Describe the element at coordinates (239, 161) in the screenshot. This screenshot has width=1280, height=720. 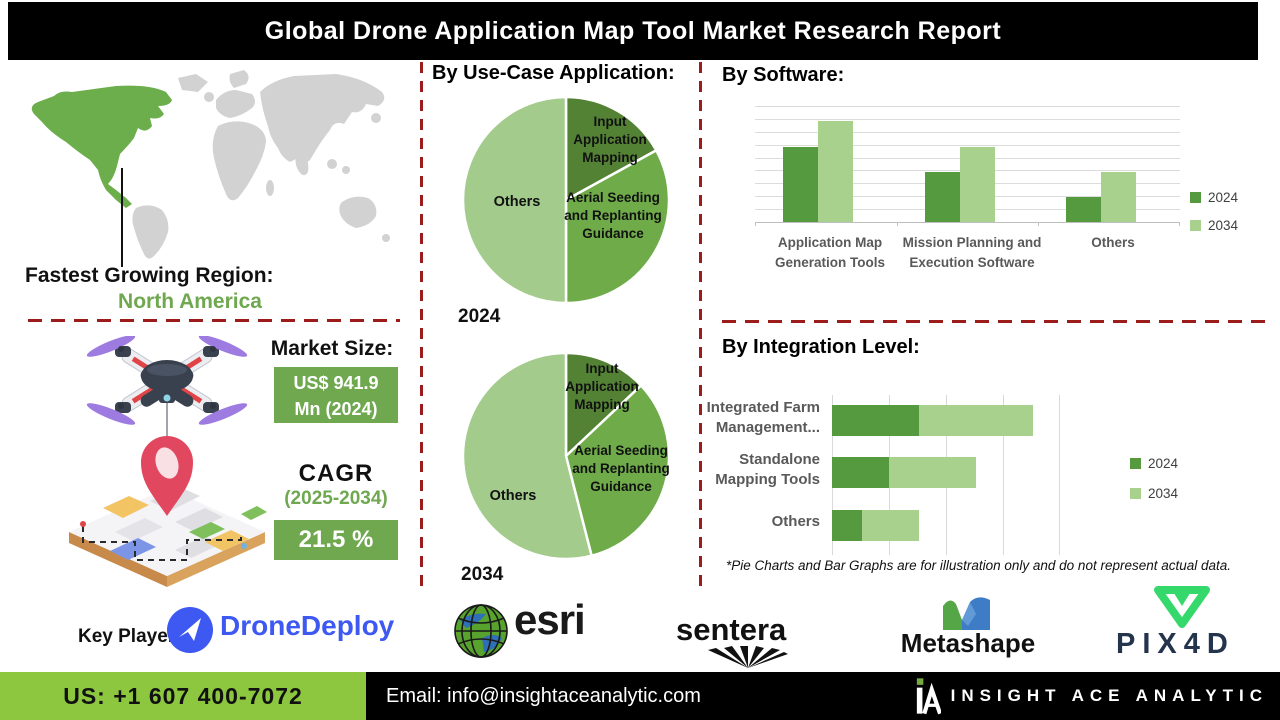
I see `africa-shape` at that location.